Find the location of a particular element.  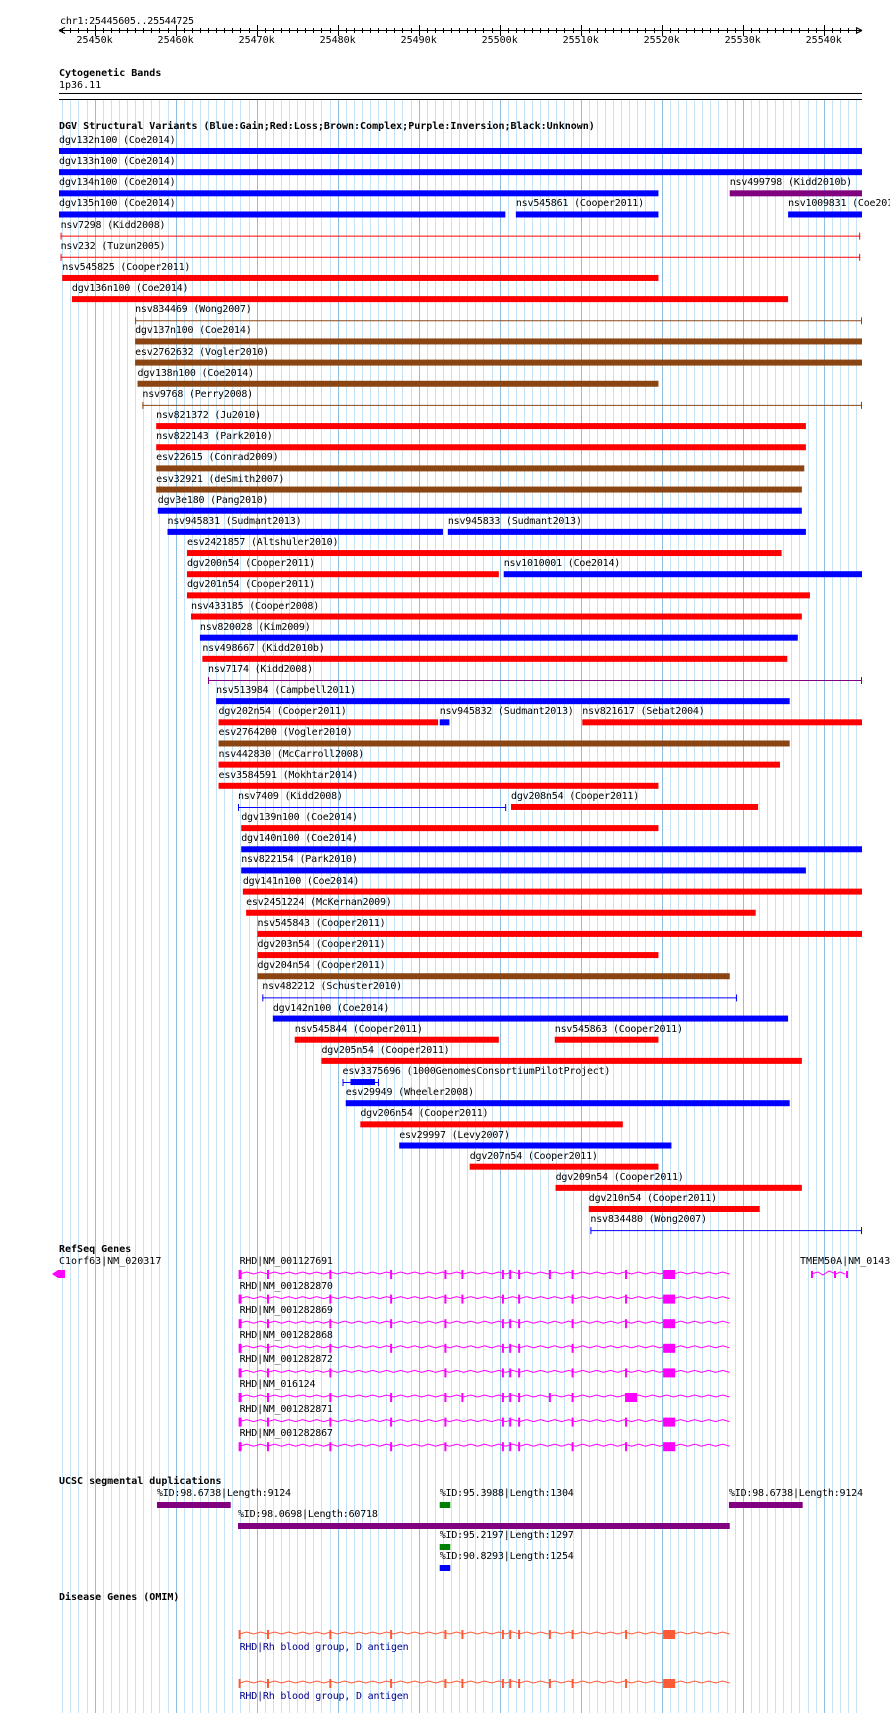

refseq-transcript is located at coordinates (484, 1373).